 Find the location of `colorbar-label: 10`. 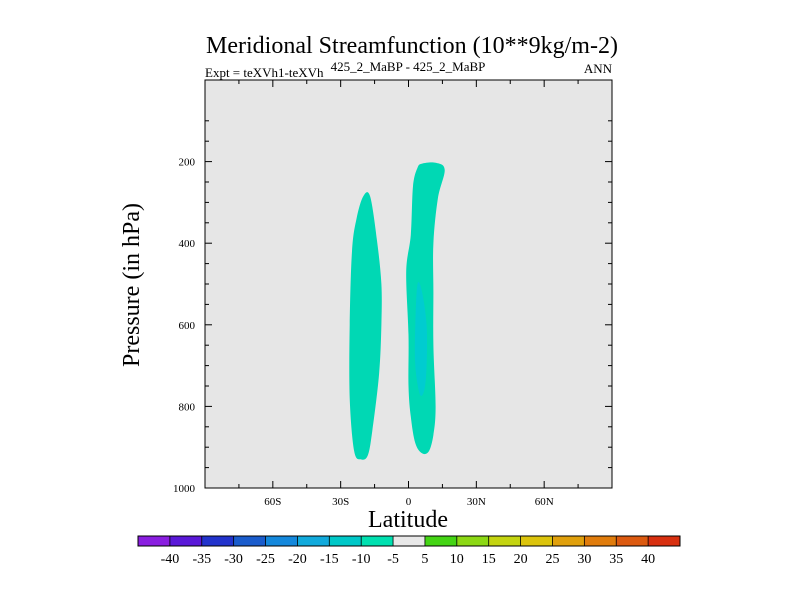

colorbar-label: 10 is located at coordinates (457, 559).